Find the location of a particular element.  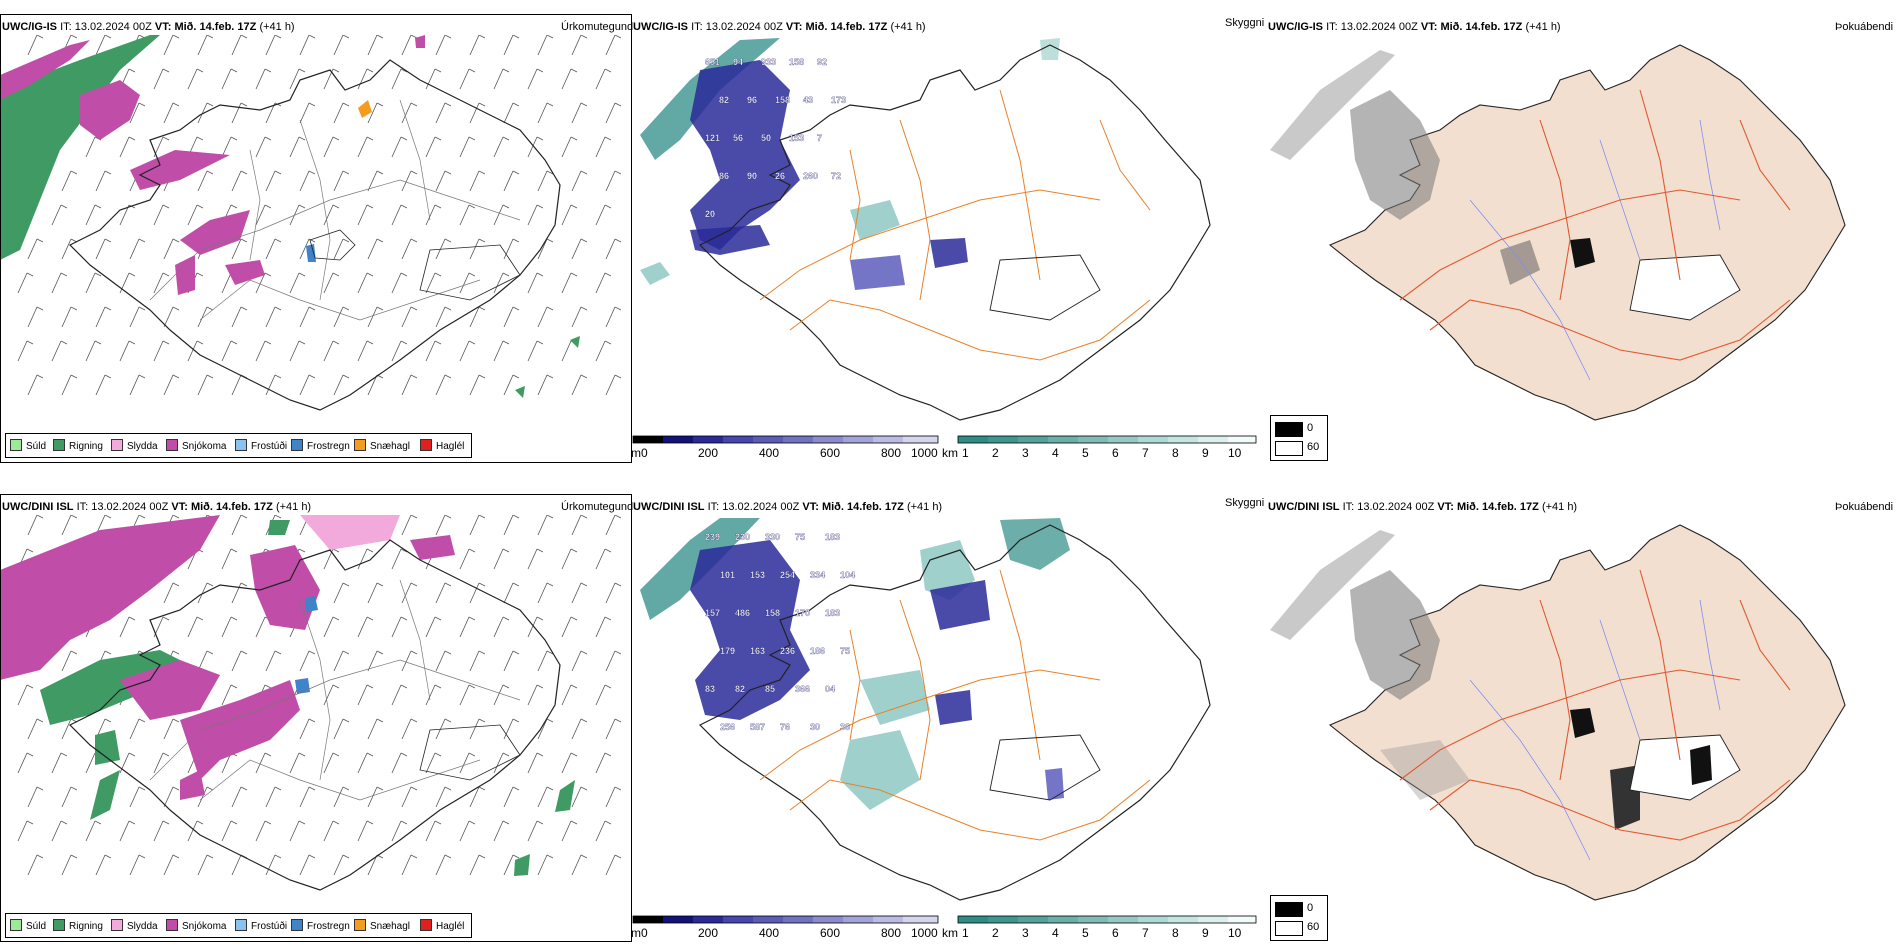

cloud-base-value: 82 is located at coordinates (740, 689).